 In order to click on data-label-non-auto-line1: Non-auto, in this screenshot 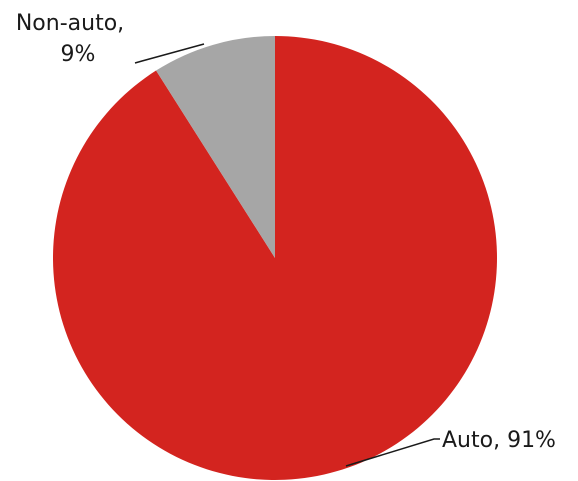, I will do `click(70, 23)`.